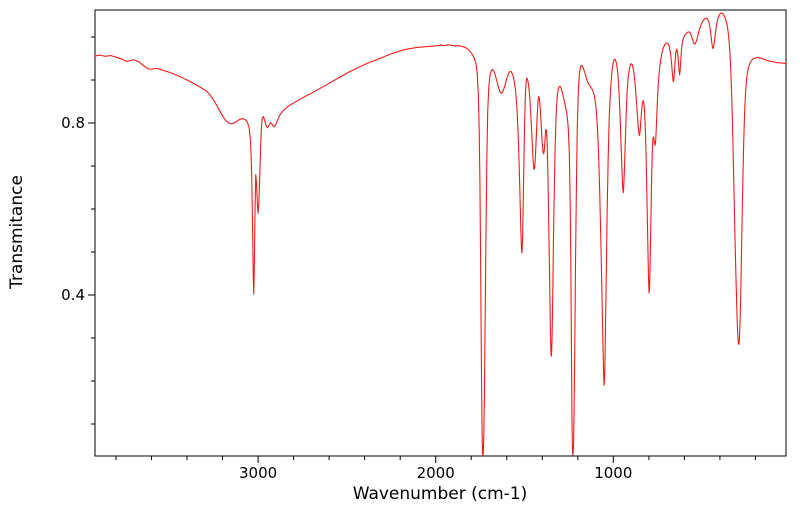 This screenshot has height=516, width=799. Describe the element at coordinates (258, 473) in the screenshot. I see `x-tick-label: 3000` at that location.